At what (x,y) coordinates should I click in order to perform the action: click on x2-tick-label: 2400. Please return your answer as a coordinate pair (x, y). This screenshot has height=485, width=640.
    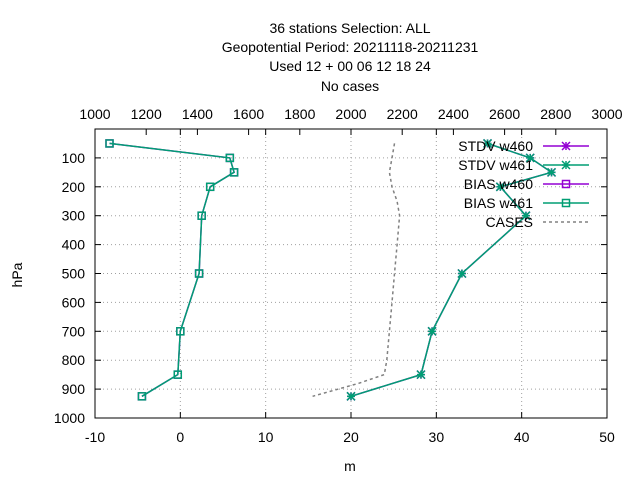
    Looking at the image, I should click on (453, 114).